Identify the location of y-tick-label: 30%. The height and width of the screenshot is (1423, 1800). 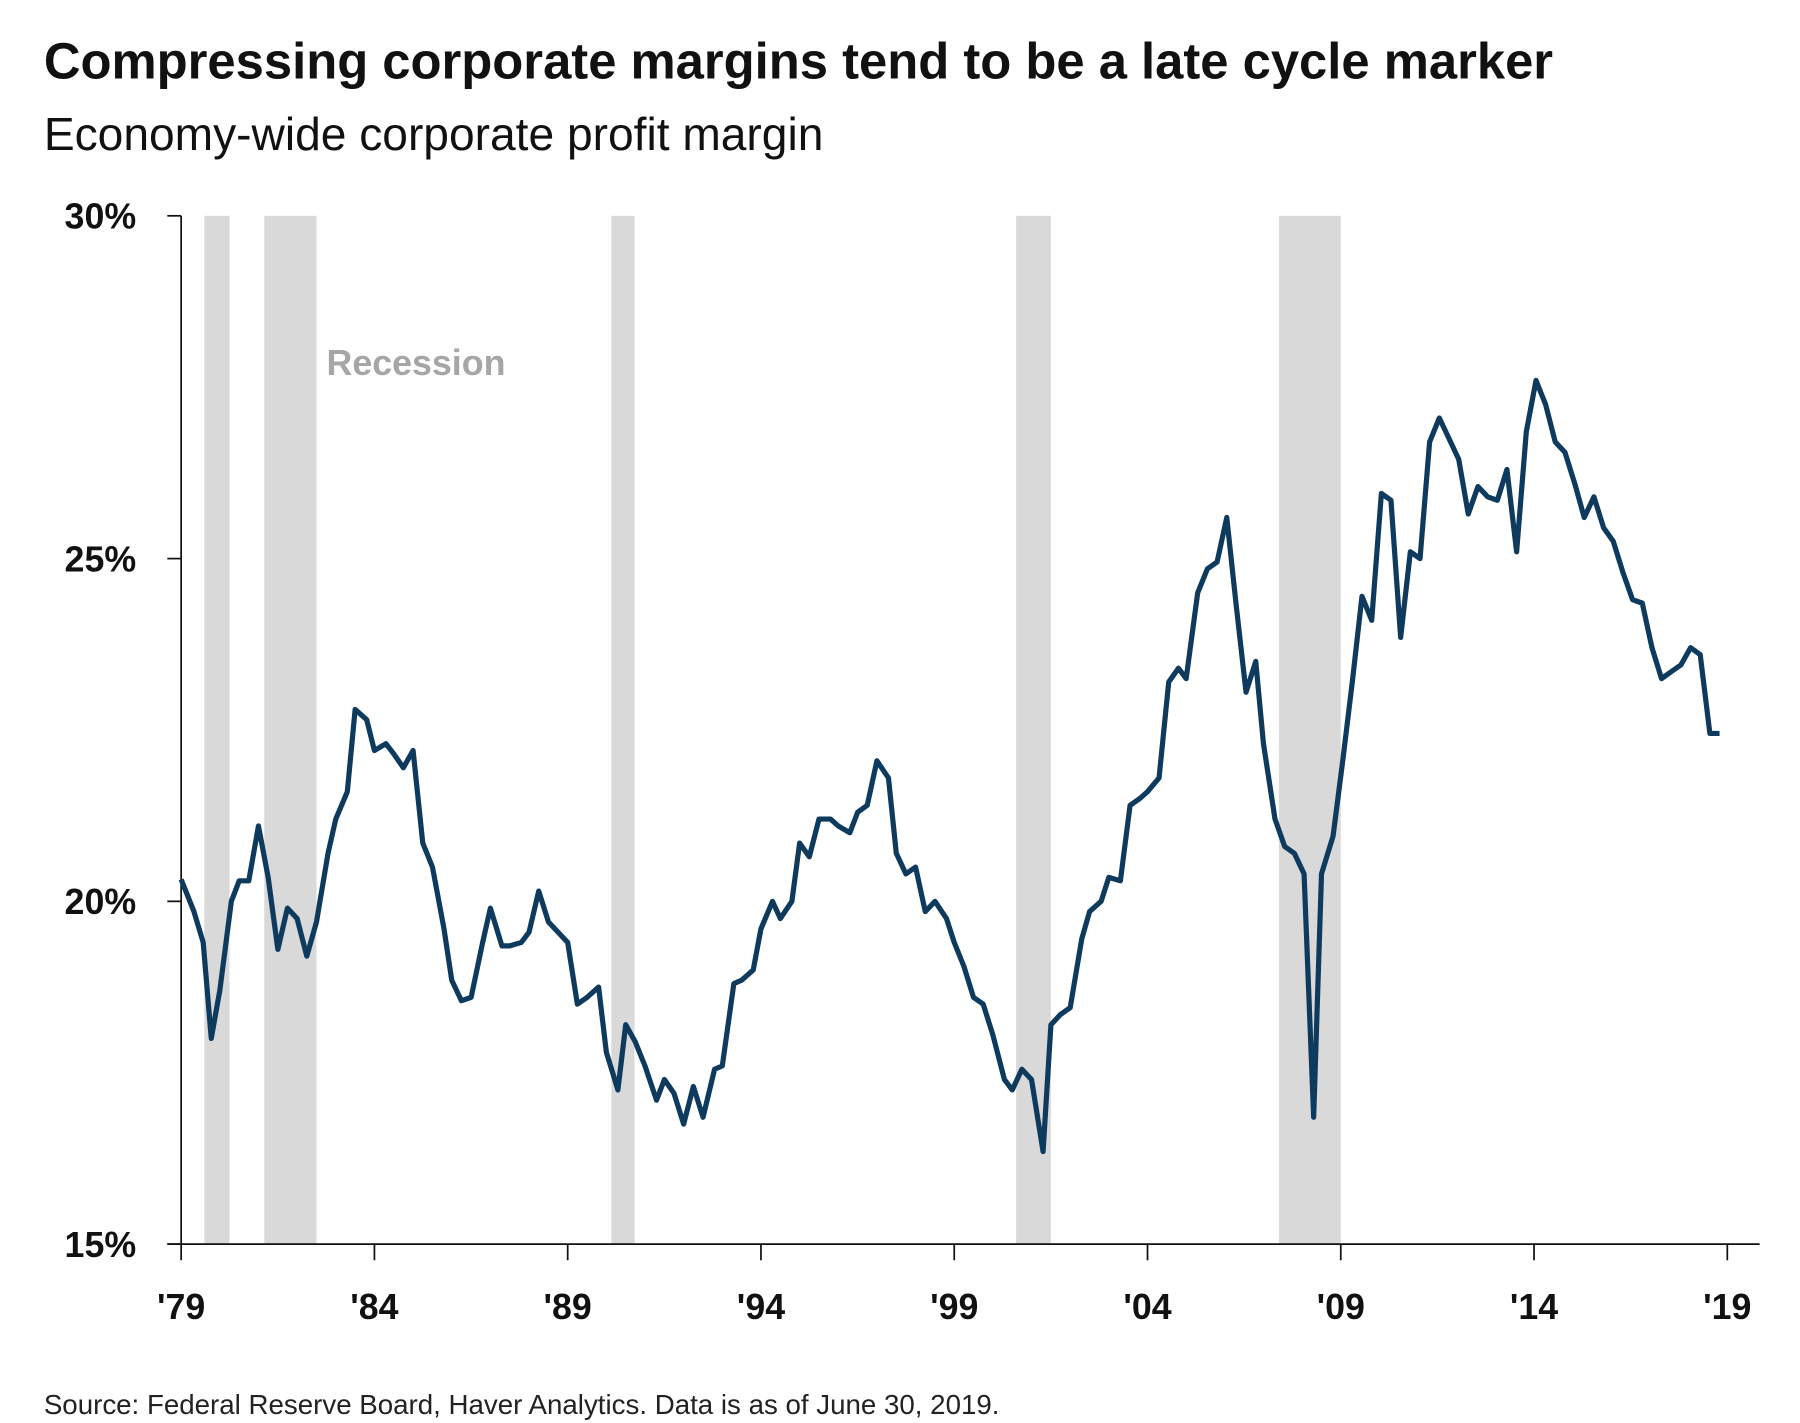
(101, 217).